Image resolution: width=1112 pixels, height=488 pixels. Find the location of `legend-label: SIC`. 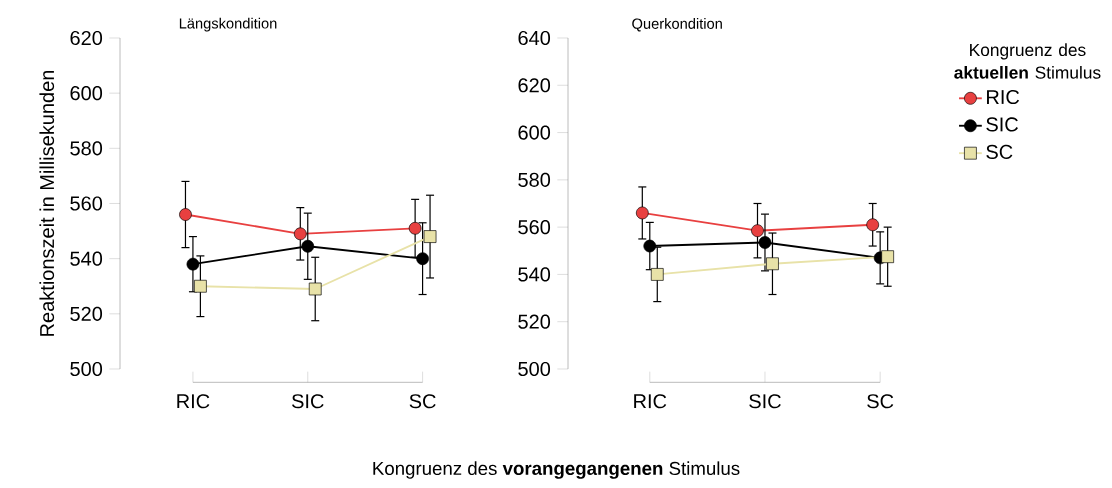

legend-label: SIC is located at coordinates (1002, 124).